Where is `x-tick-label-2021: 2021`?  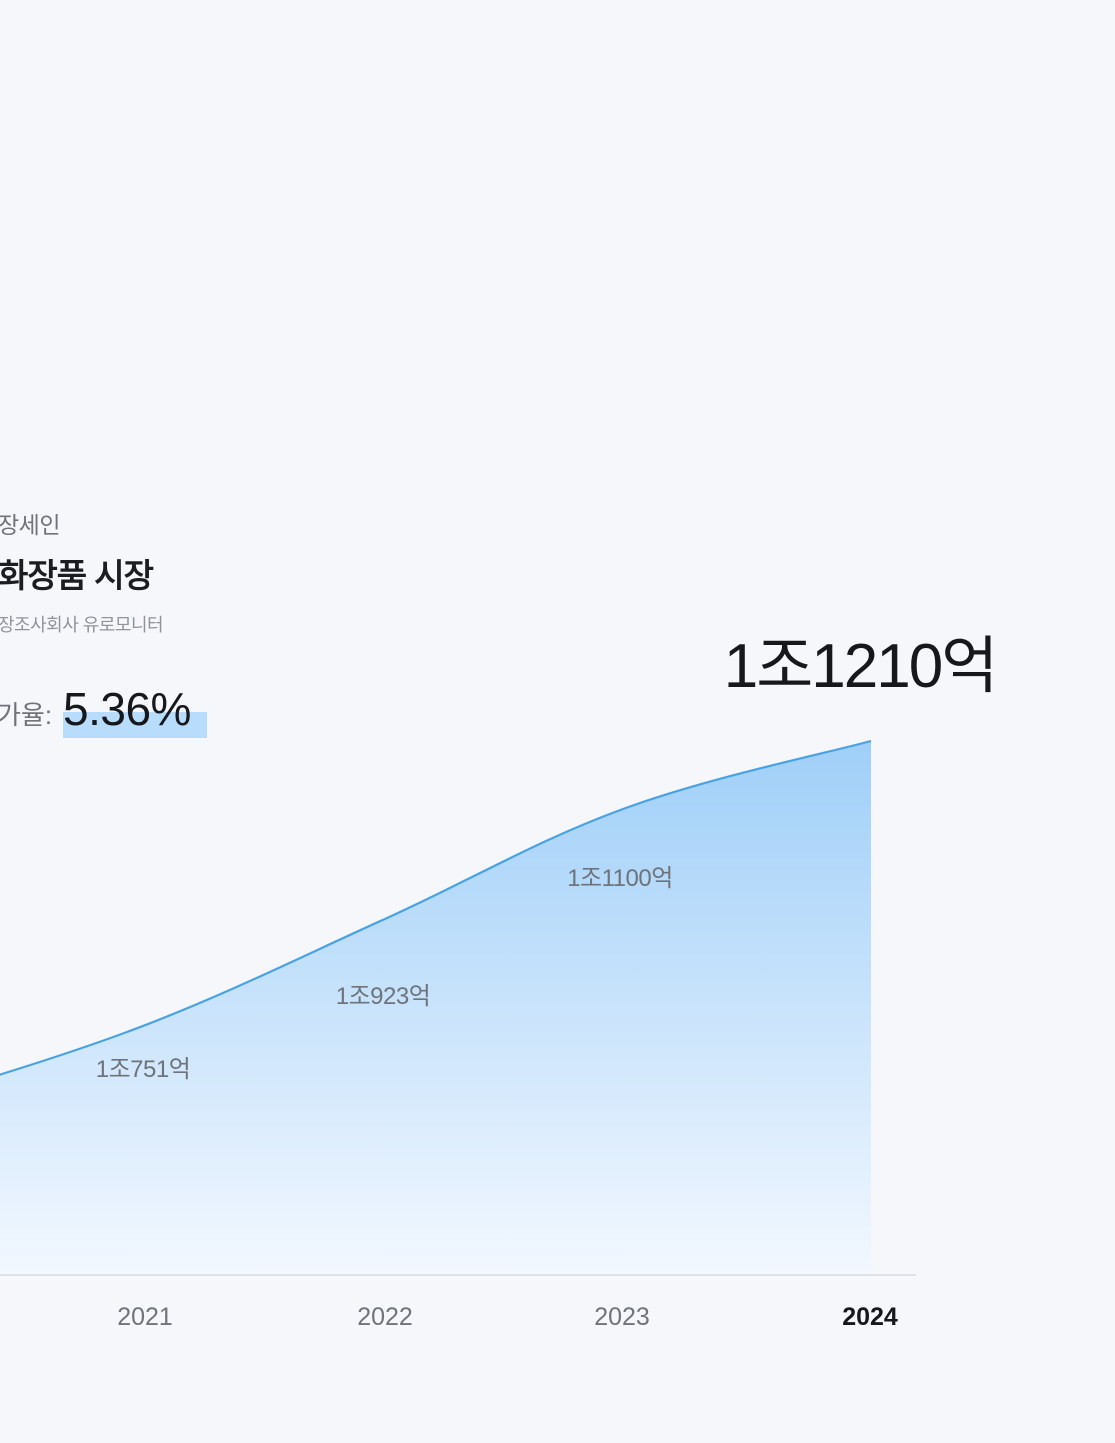 x-tick-label-2021: 2021 is located at coordinates (145, 1317).